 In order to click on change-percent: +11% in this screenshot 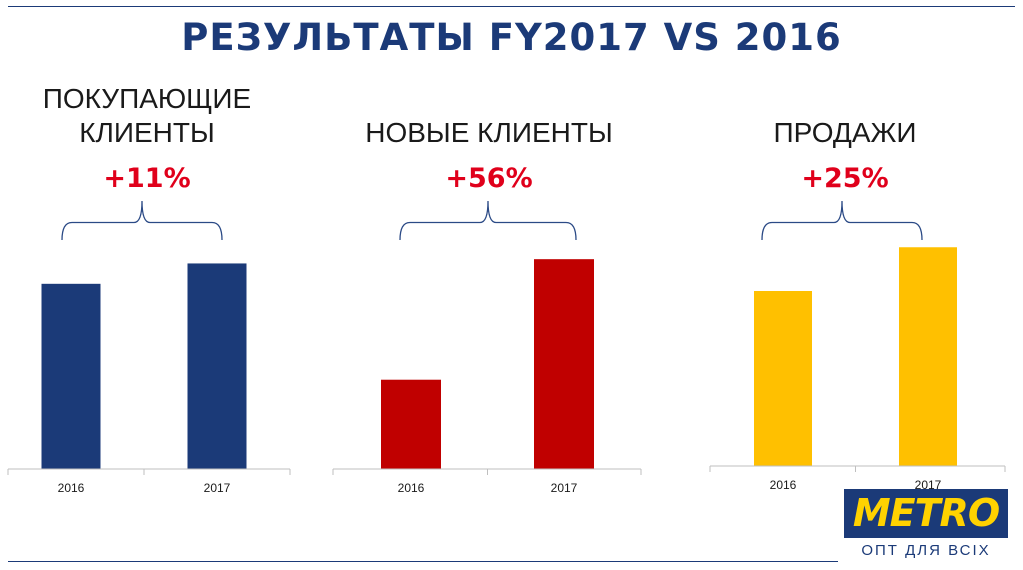, I will do `click(146, 178)`.